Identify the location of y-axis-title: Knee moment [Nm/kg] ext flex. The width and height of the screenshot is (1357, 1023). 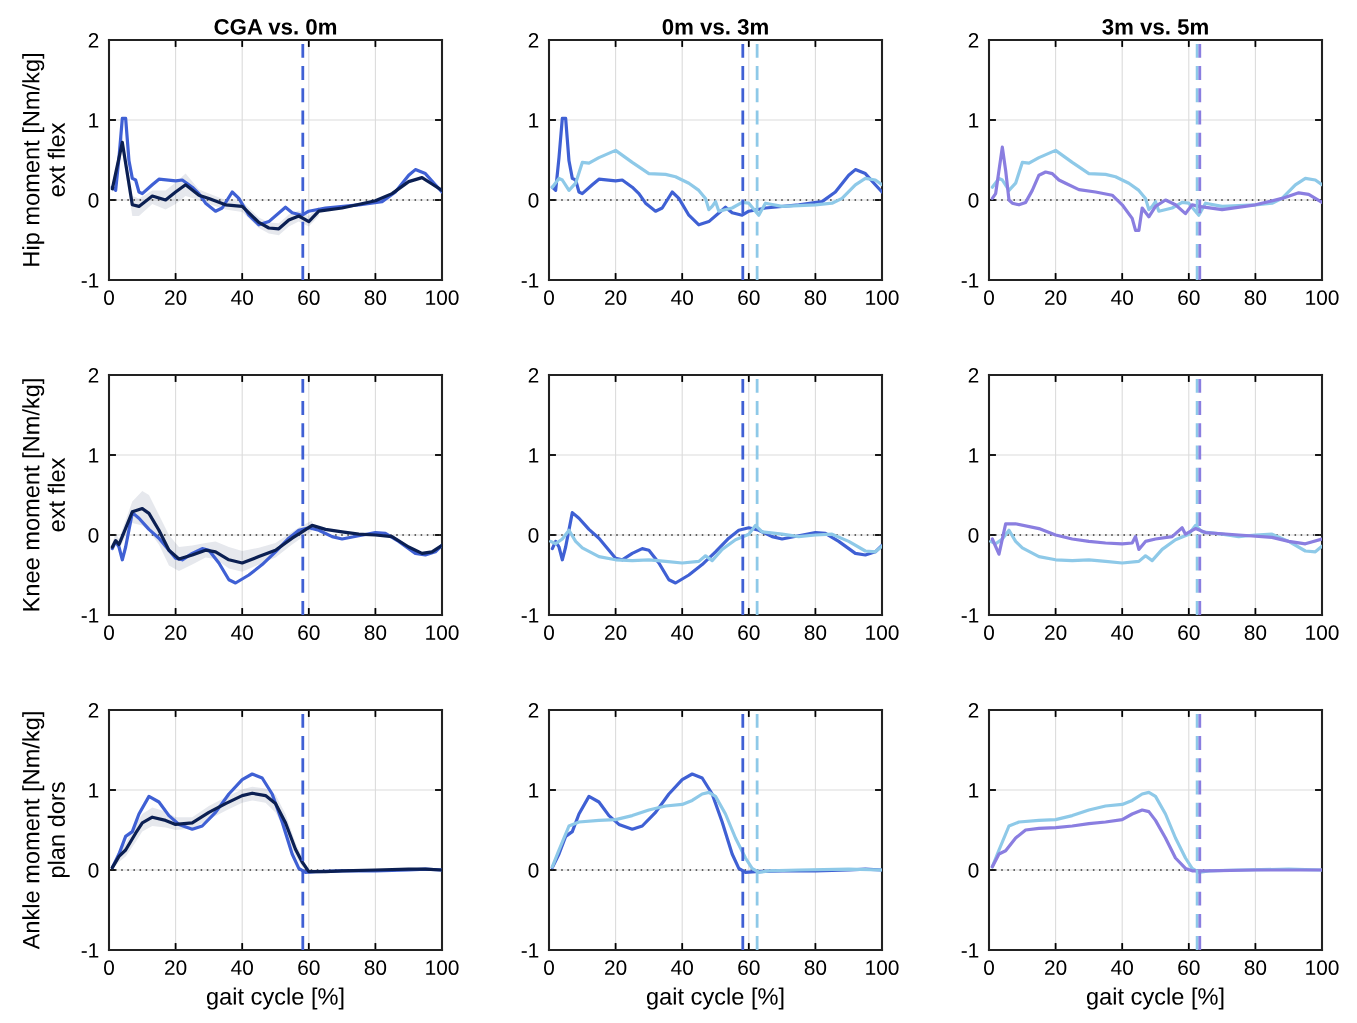
(43, 495).